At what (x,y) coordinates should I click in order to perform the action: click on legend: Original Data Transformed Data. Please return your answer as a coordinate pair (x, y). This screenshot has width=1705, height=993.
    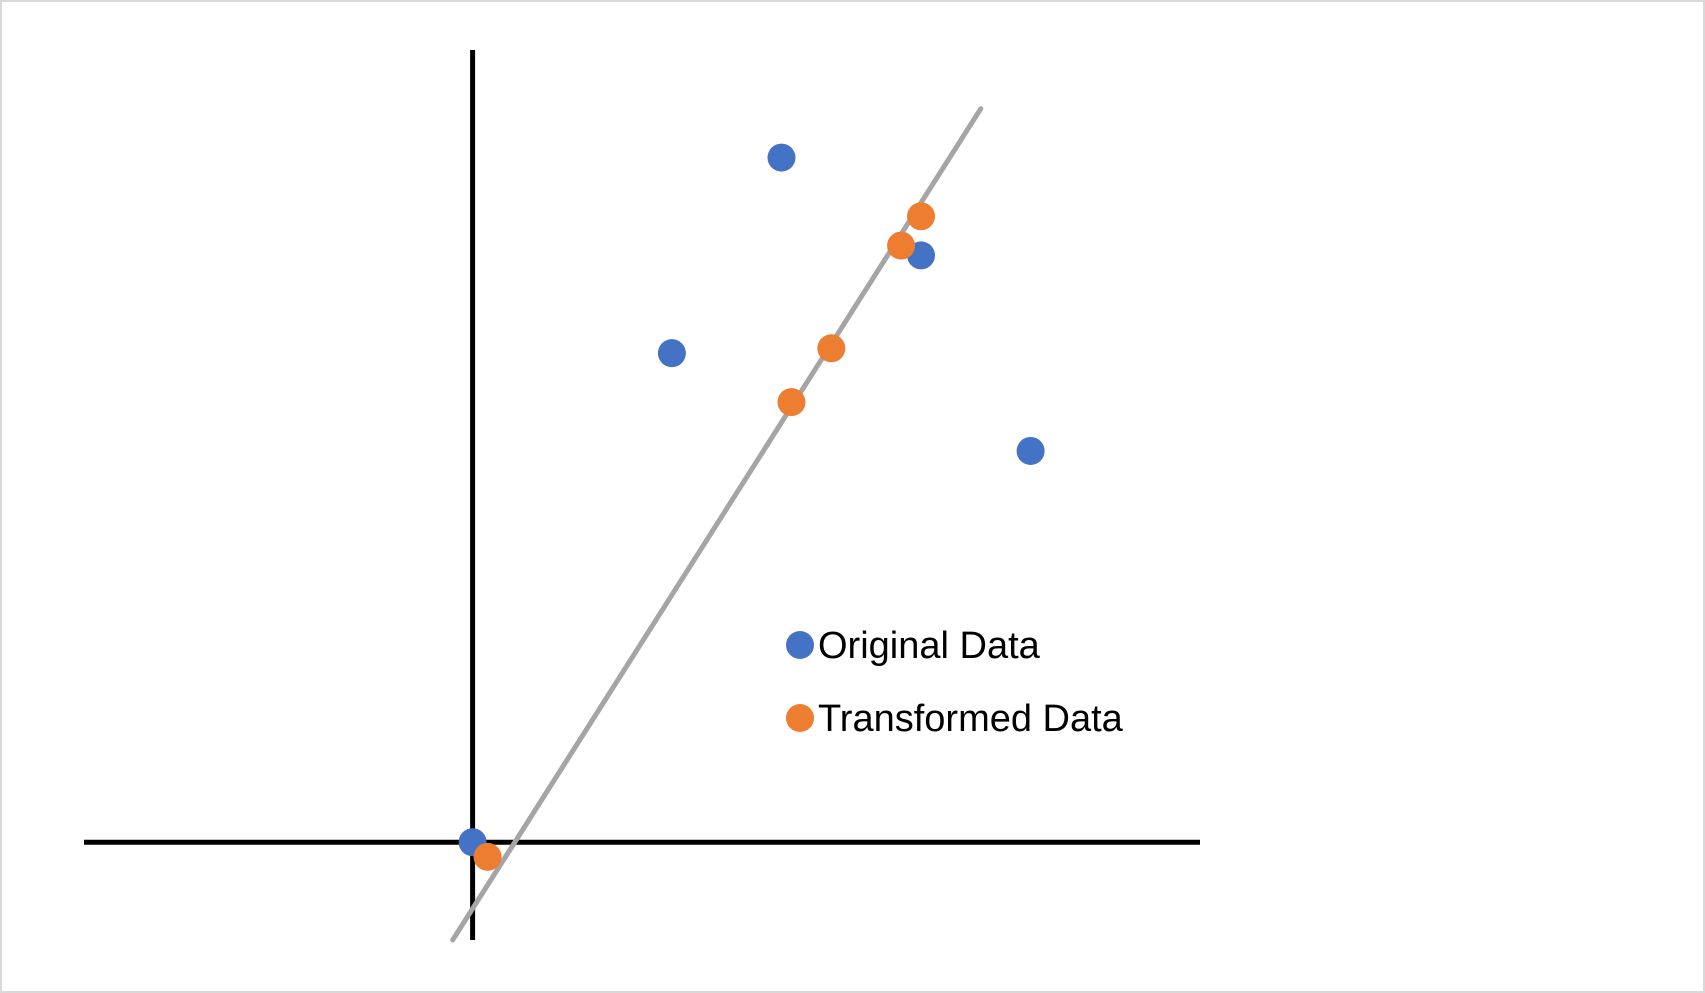
    Looking at the image, I should click on (955, 682).